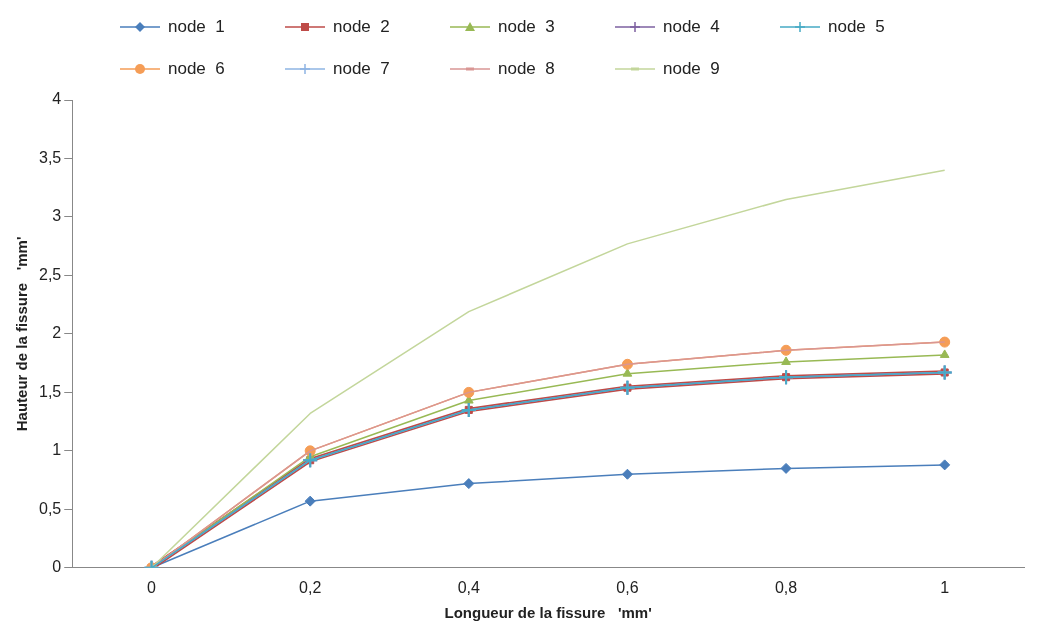  What do you see at coordinates (691, 27) in the screenshot?
I see `legend-label: node 4` at bounding box center [691, 27].